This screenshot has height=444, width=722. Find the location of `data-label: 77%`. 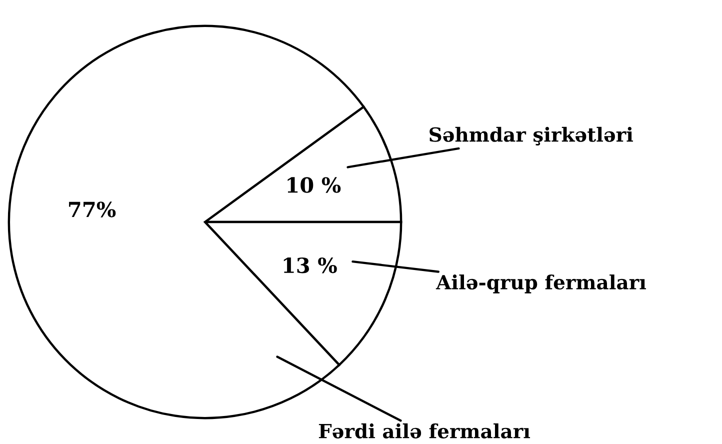

data-label: 77% is located at coordinates (92, 210).